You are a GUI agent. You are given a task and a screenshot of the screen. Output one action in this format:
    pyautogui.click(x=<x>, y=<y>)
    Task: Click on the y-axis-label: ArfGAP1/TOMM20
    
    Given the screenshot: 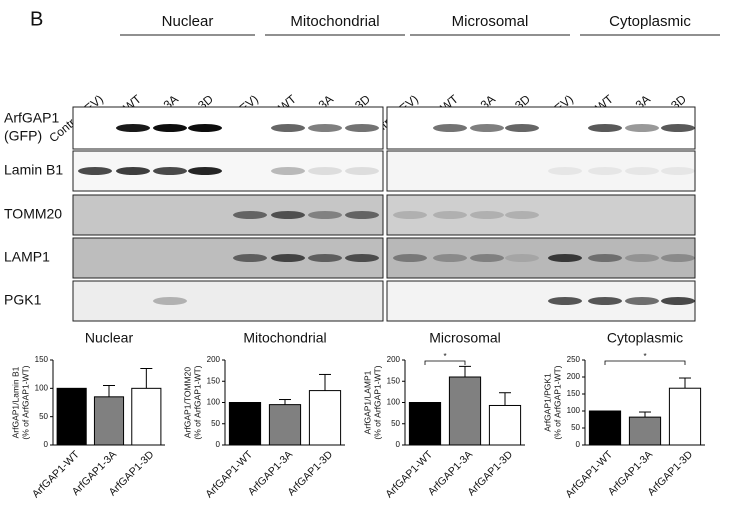 What is the action you would take?
    pyautogui.click(x=187, y=402)
    